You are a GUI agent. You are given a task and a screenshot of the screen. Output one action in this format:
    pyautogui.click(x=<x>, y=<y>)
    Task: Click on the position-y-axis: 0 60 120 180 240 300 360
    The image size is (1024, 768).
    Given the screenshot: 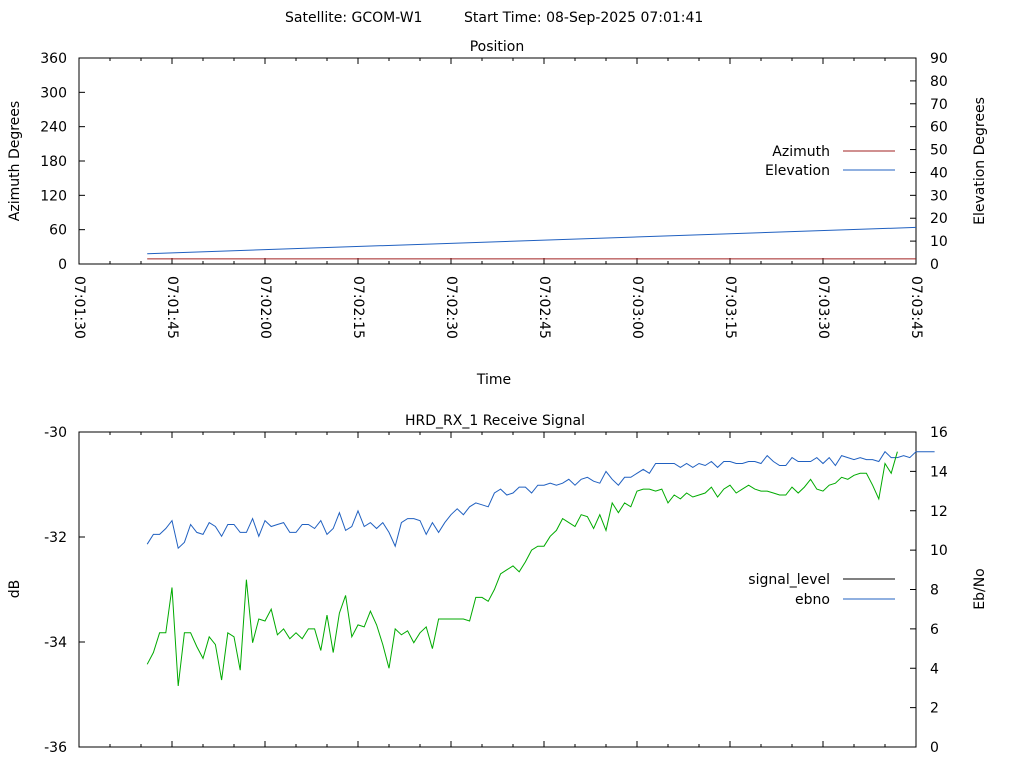 What is the action you would take?
    pyautogui.click(x=62, y=162)
    